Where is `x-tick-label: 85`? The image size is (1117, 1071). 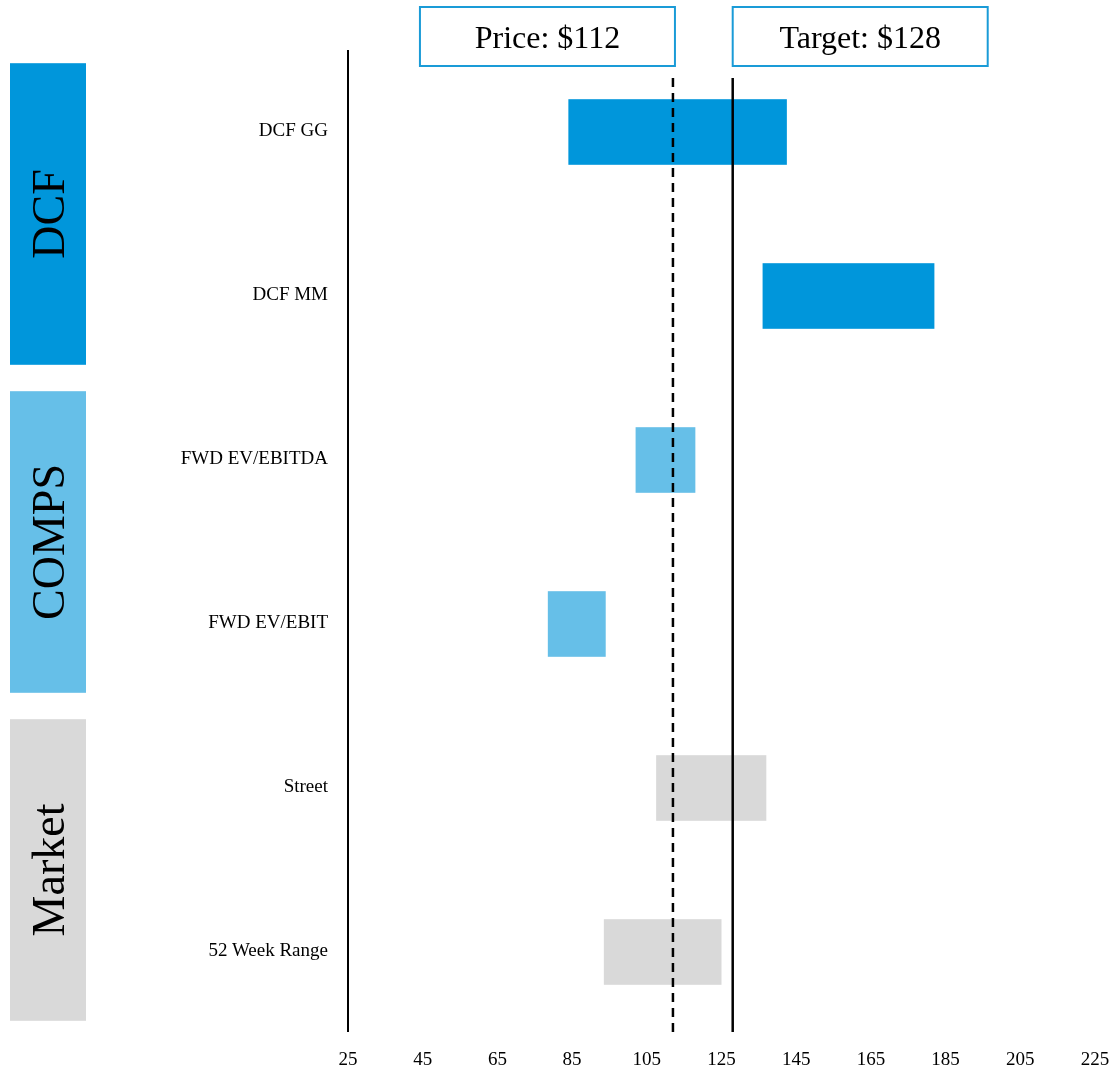
x-tick-label: 85 is located at coordinates (572, 1058).